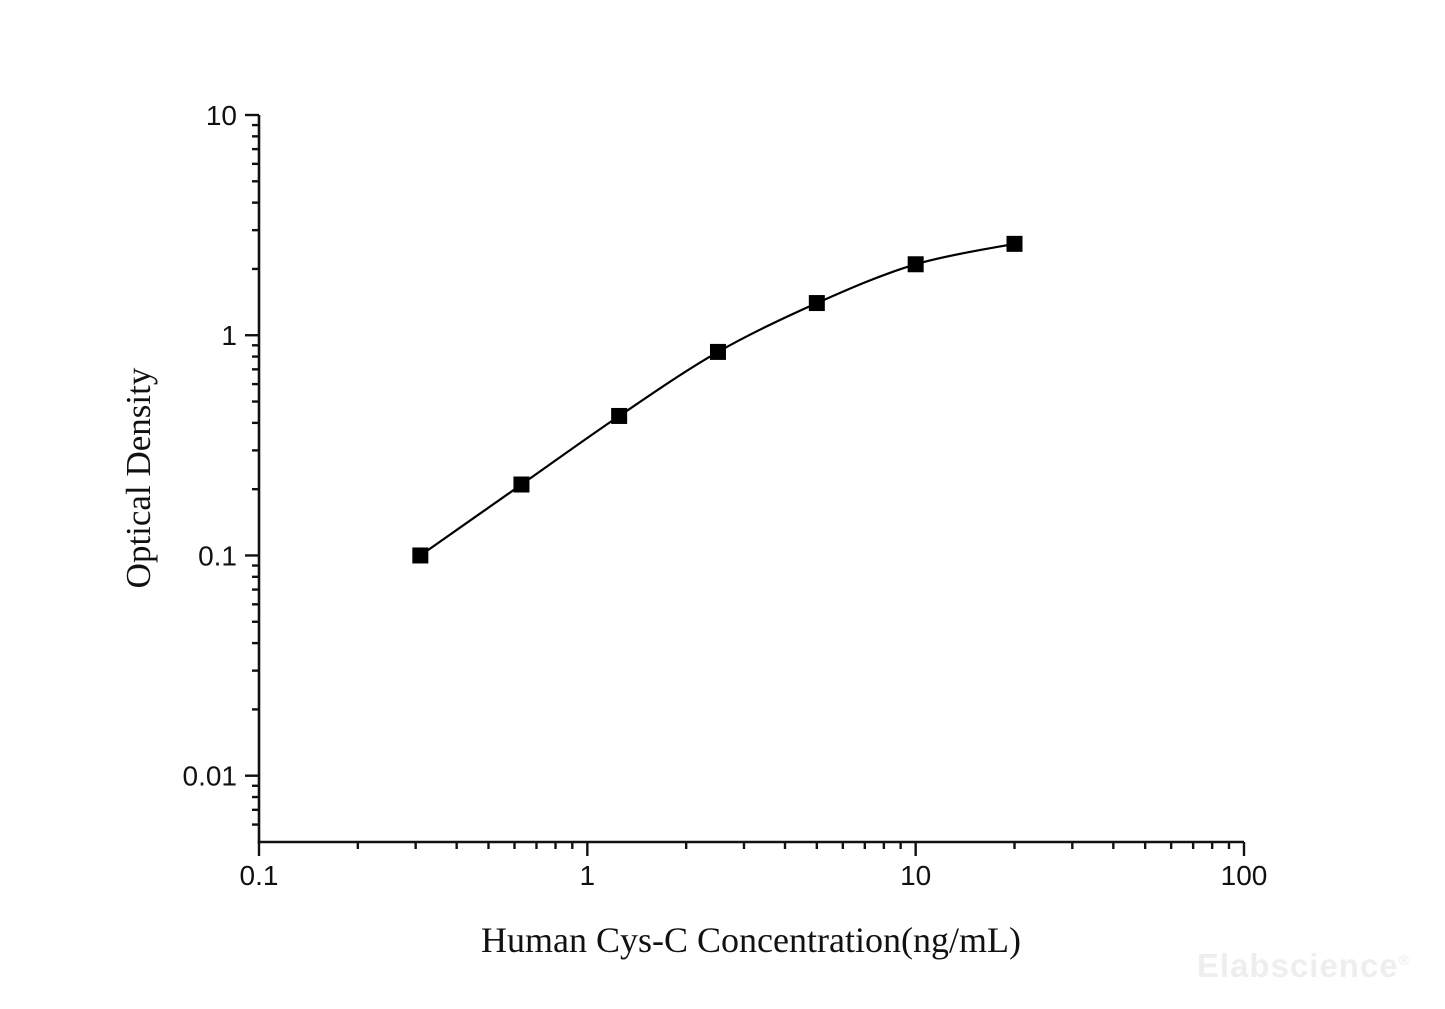 The image size is (1445, 1009). I want to click on y-axis-title: Optical Density, so click(138, 477).